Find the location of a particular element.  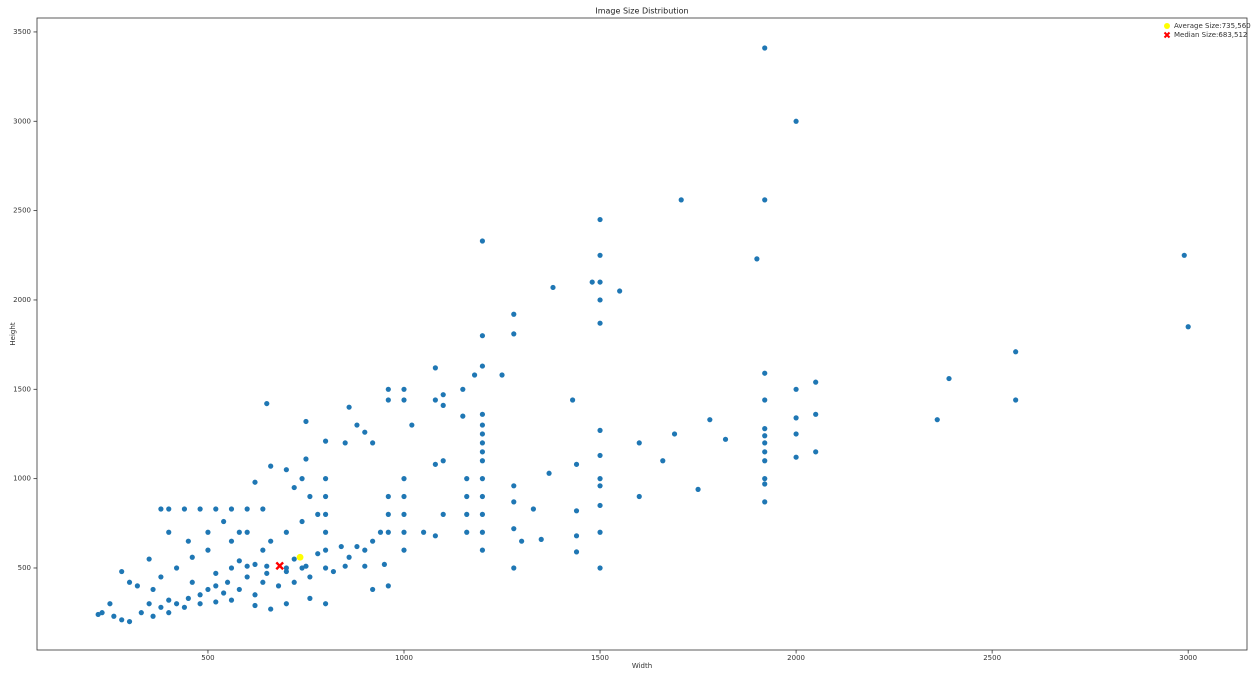

y-tick-label: 500 is located at coordinates (24, 568).